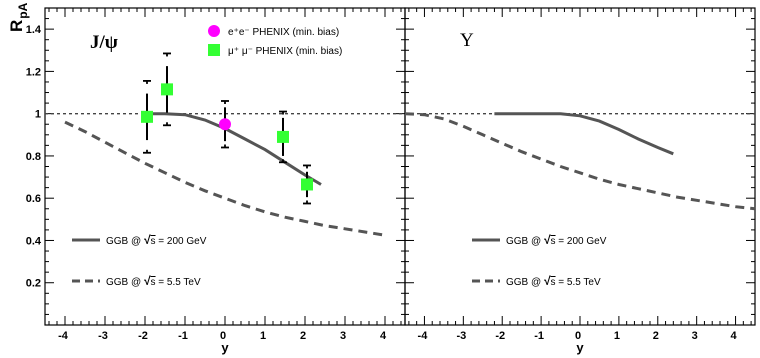  I want to click on legend-ee-marker, so click(214, 31).